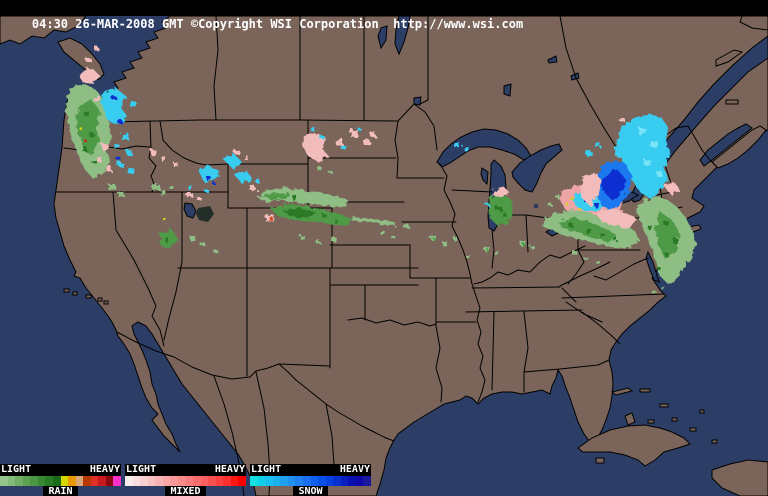  What do you see at coordinates (138, 269) in the screenshot?
I see `ca-nv-border` at bounding box center [138, 269].